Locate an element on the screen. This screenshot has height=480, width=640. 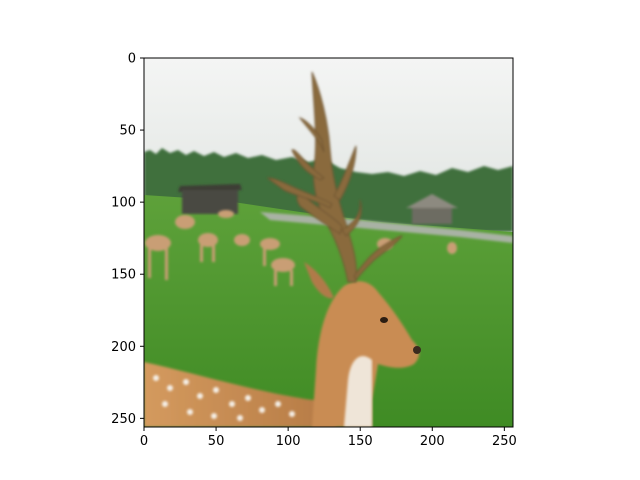
y-tick-label: 50 is located at coordinates (127, 131).